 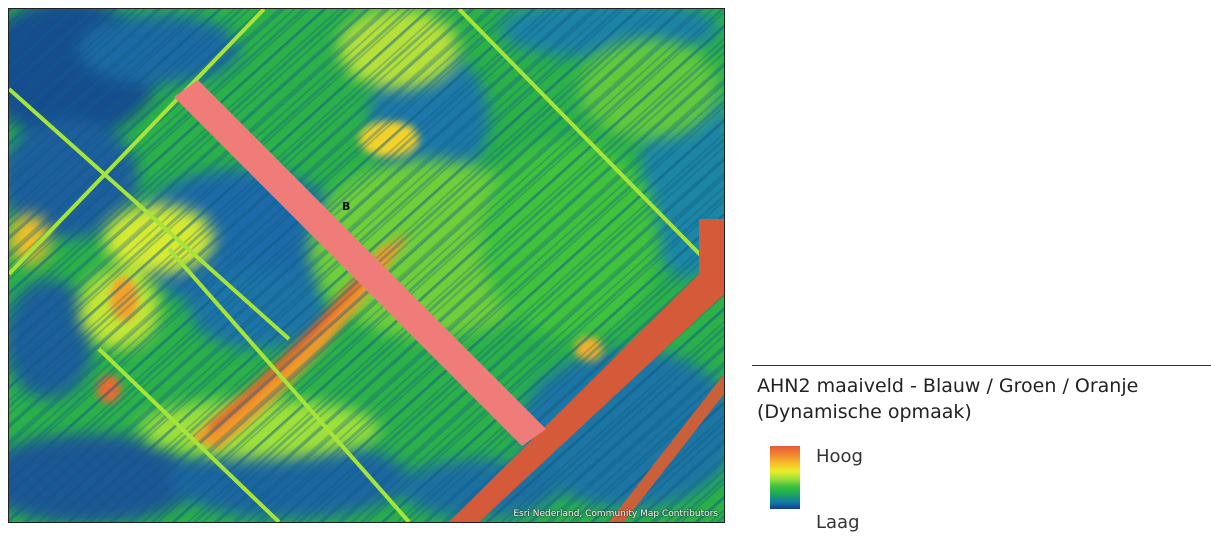 What do you see at coordinates (586, 370) in the screenshot?
I see `road` at bounding box center [586, 370].